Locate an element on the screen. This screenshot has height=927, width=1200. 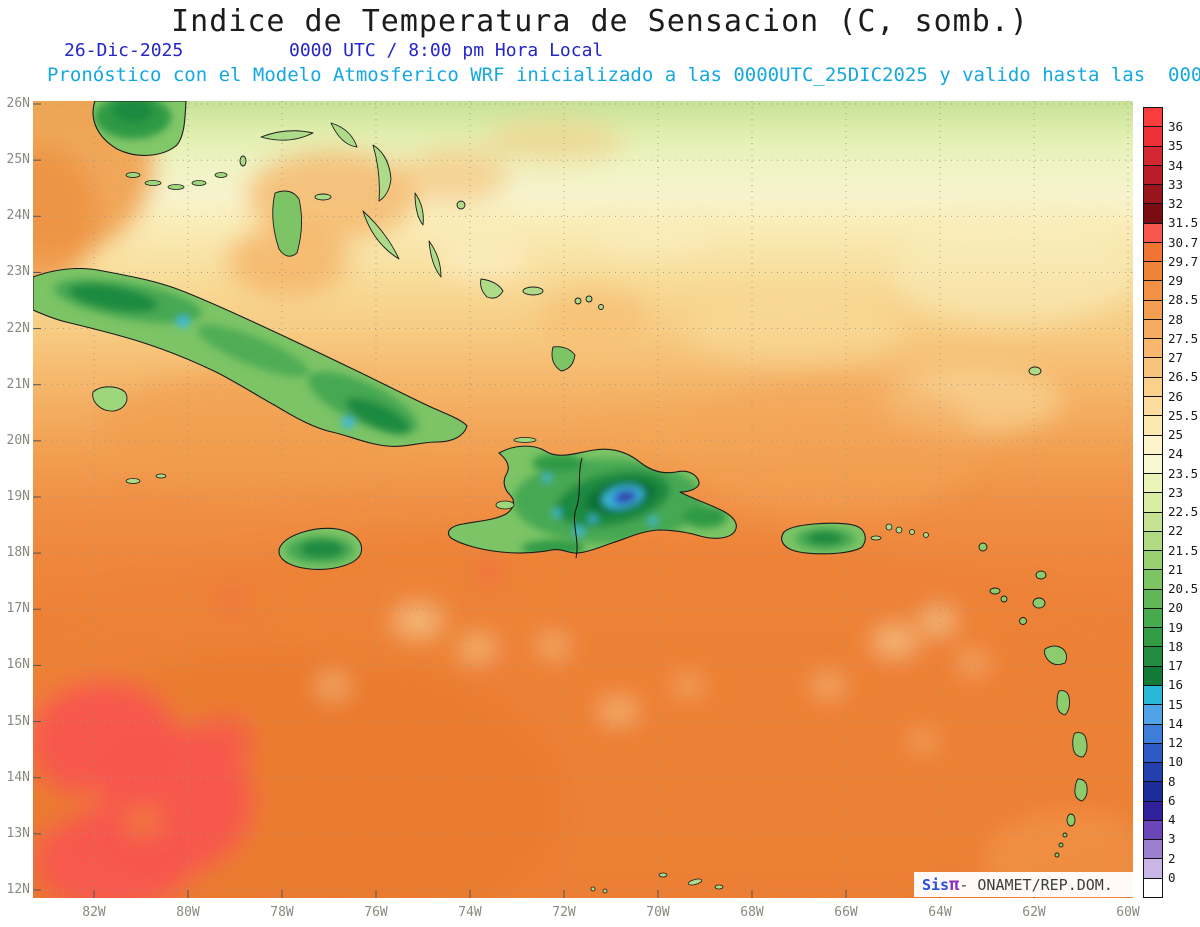
colorbar-label: 23.5 is located at coordinates (1183, 473).